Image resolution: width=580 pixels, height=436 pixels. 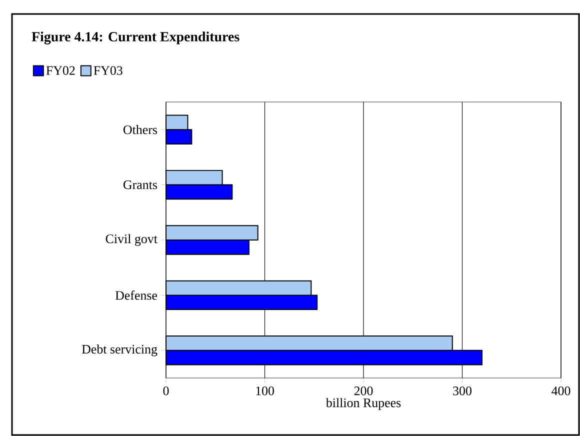 What do you see at coordinates (136, 295) in the screenshot?
I see `y-tick-label: Defense` at bounding box center [136, 295].